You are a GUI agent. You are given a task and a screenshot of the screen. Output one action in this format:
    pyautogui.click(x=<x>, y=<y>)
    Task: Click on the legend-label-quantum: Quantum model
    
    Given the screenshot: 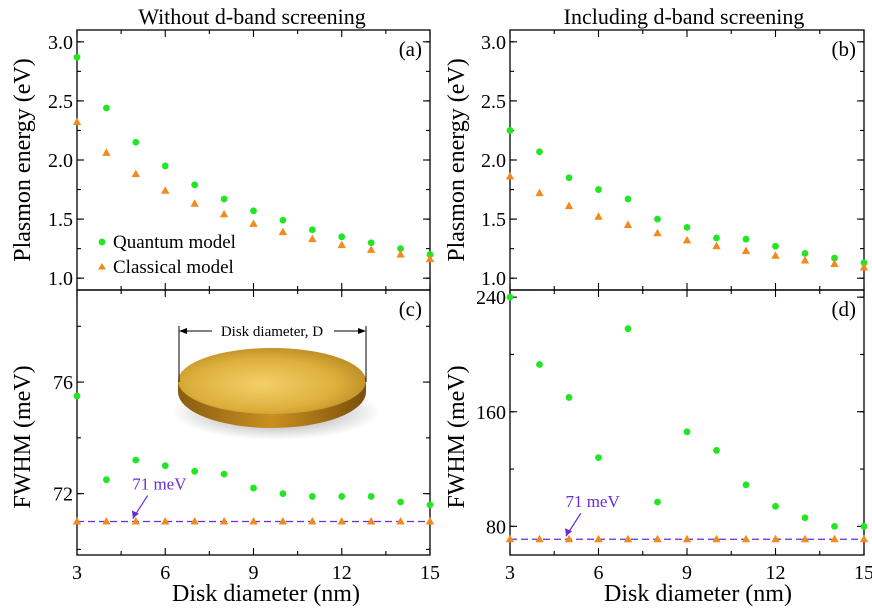 What is the action you would take?
    pyautogui.click(x=174, y=242)
    